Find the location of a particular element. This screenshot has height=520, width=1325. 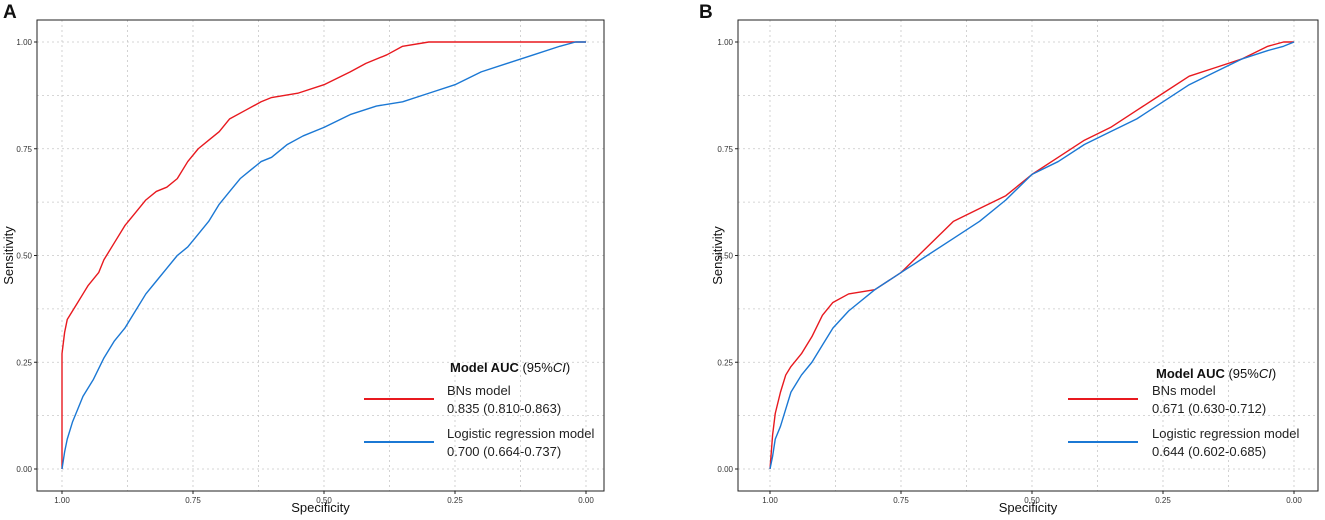

legend-entry-auc: 0.835 (0.810-0.863) is located at coordinates (504, 408).